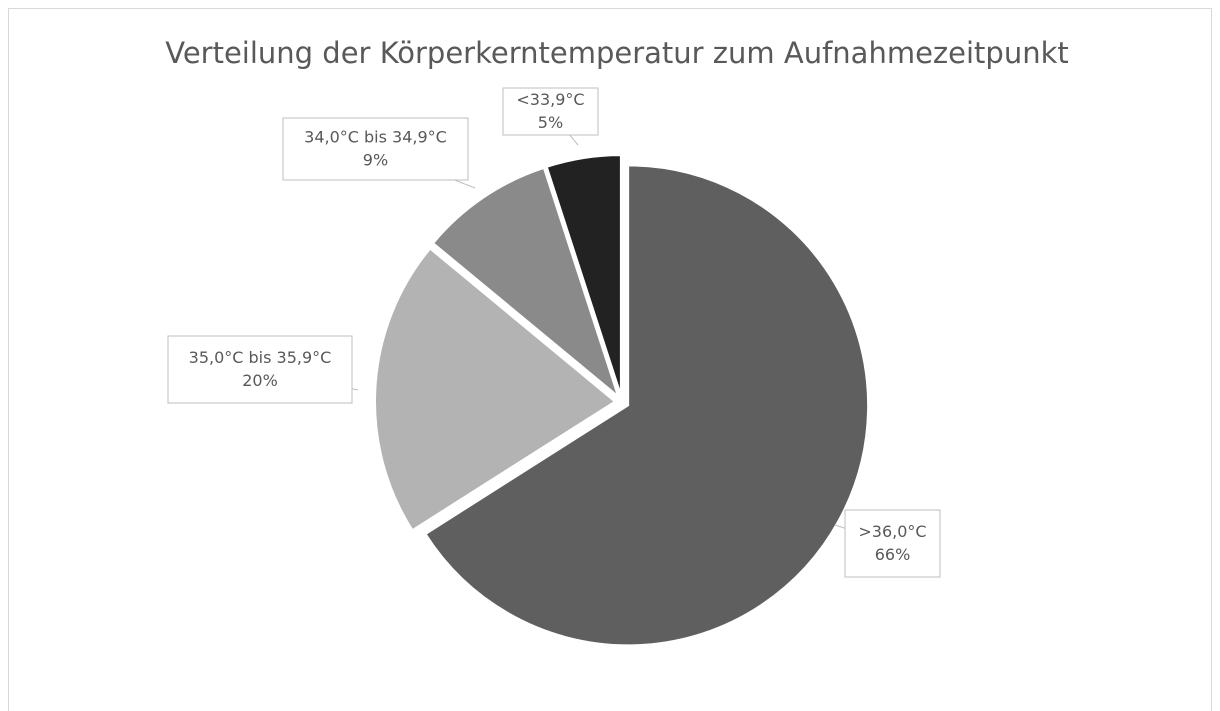 The width and height of the screenshot is (1220, 711). What do you see at coordinates (550, 99) in the screenshot?
I see `slice-label: <33,9°C` at bounding box center [550, 99].